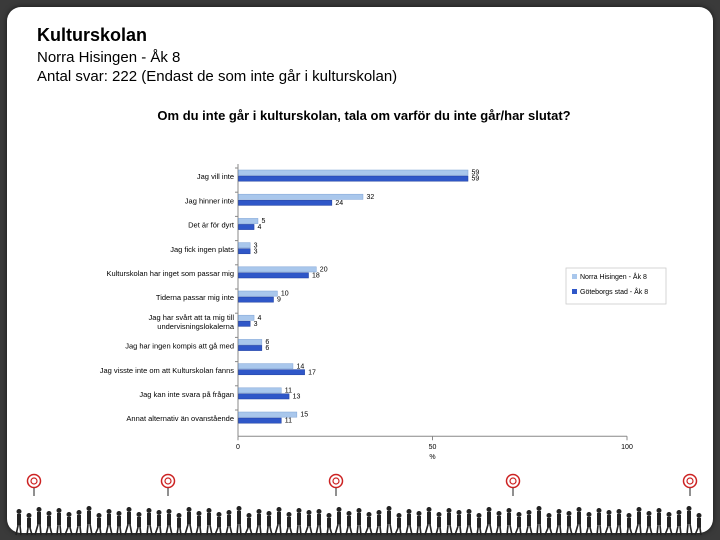 This screenshot has width=720, height=540. I want to click on x-tick-label: 50, so click(433, 447).